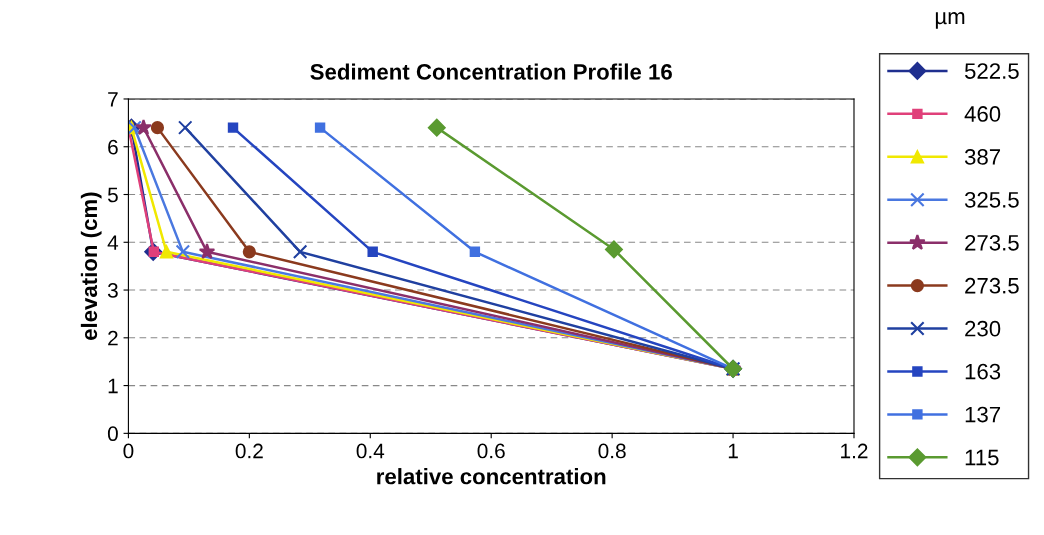 Image resolution: width=1044 pixels, height=535 pixels. Describe the element at coordinates (991, 71) in the screenshot. I see `legend-label: 522.5` at that location.